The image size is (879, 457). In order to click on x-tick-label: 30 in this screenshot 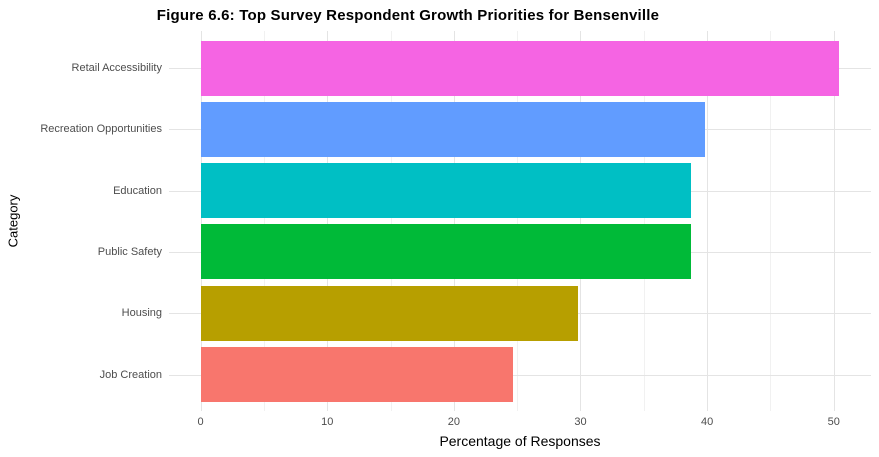, I will do `click(580, 422)`.